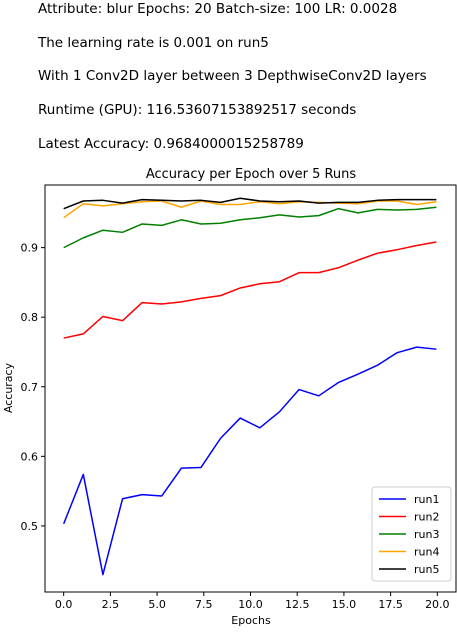 The width and height of the screenshot is (457, 637). I want to click on x-tick-label: 0.0, so click(64, 604).